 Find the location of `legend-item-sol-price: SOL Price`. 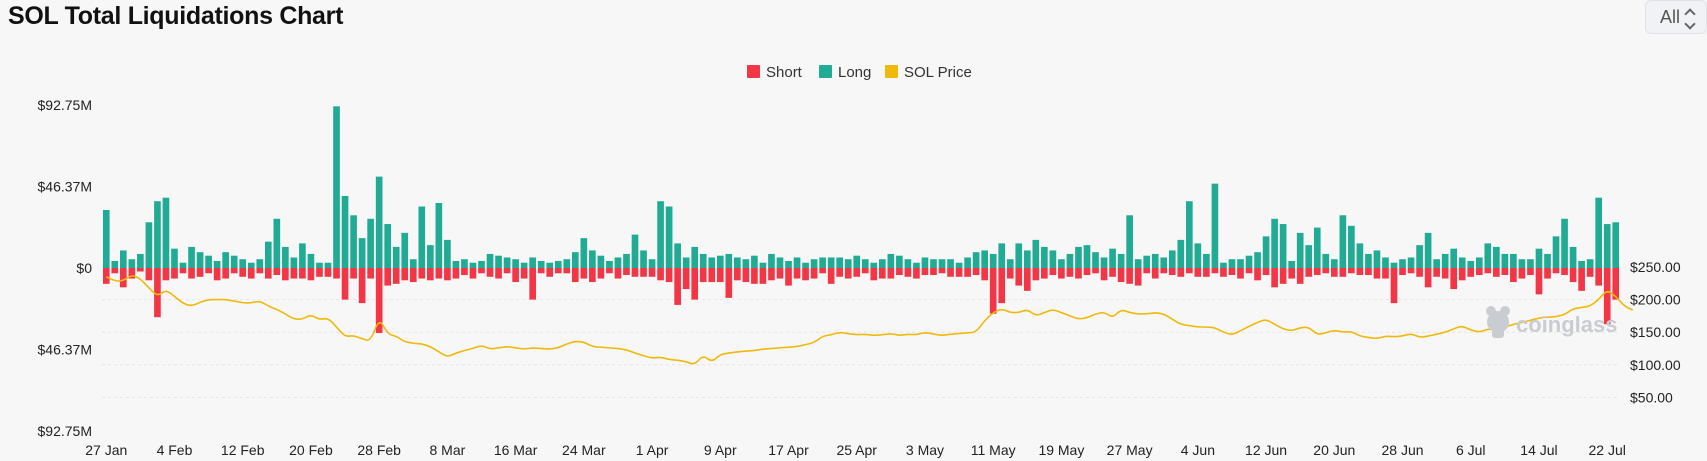

legend-item-sol-price: SOL Price is located at coordinates (928, 72).